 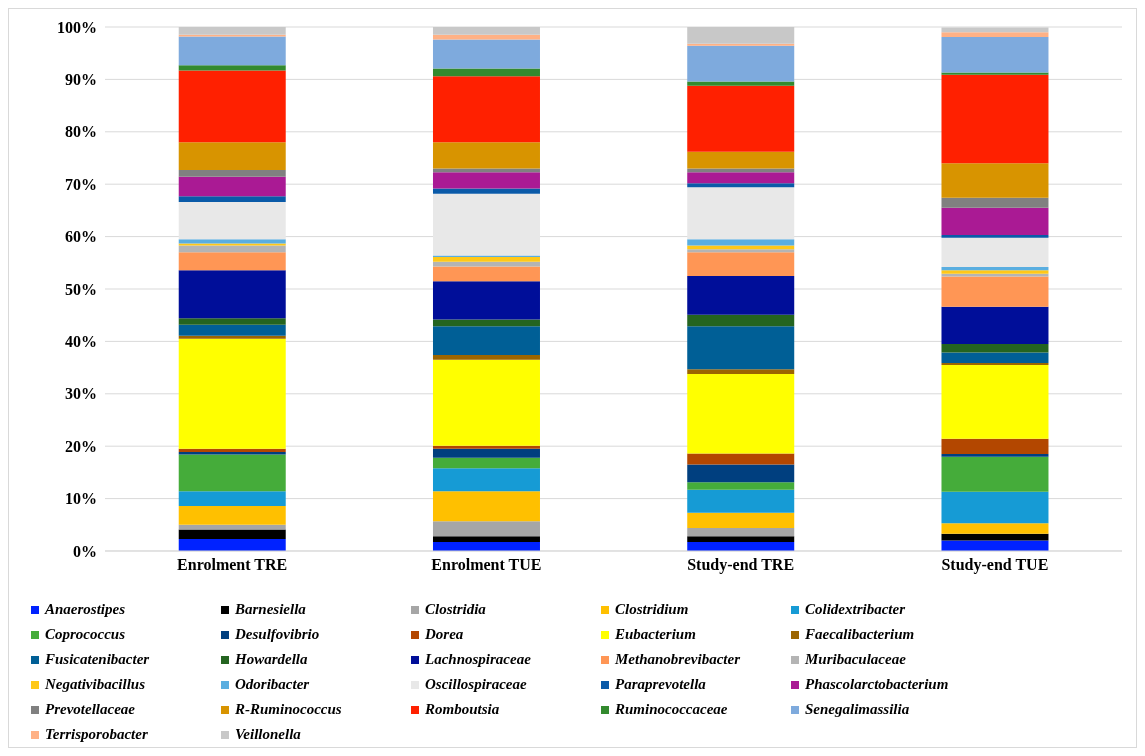 I want to click on y-tick-label: 50%, so click(x=81, y=289).